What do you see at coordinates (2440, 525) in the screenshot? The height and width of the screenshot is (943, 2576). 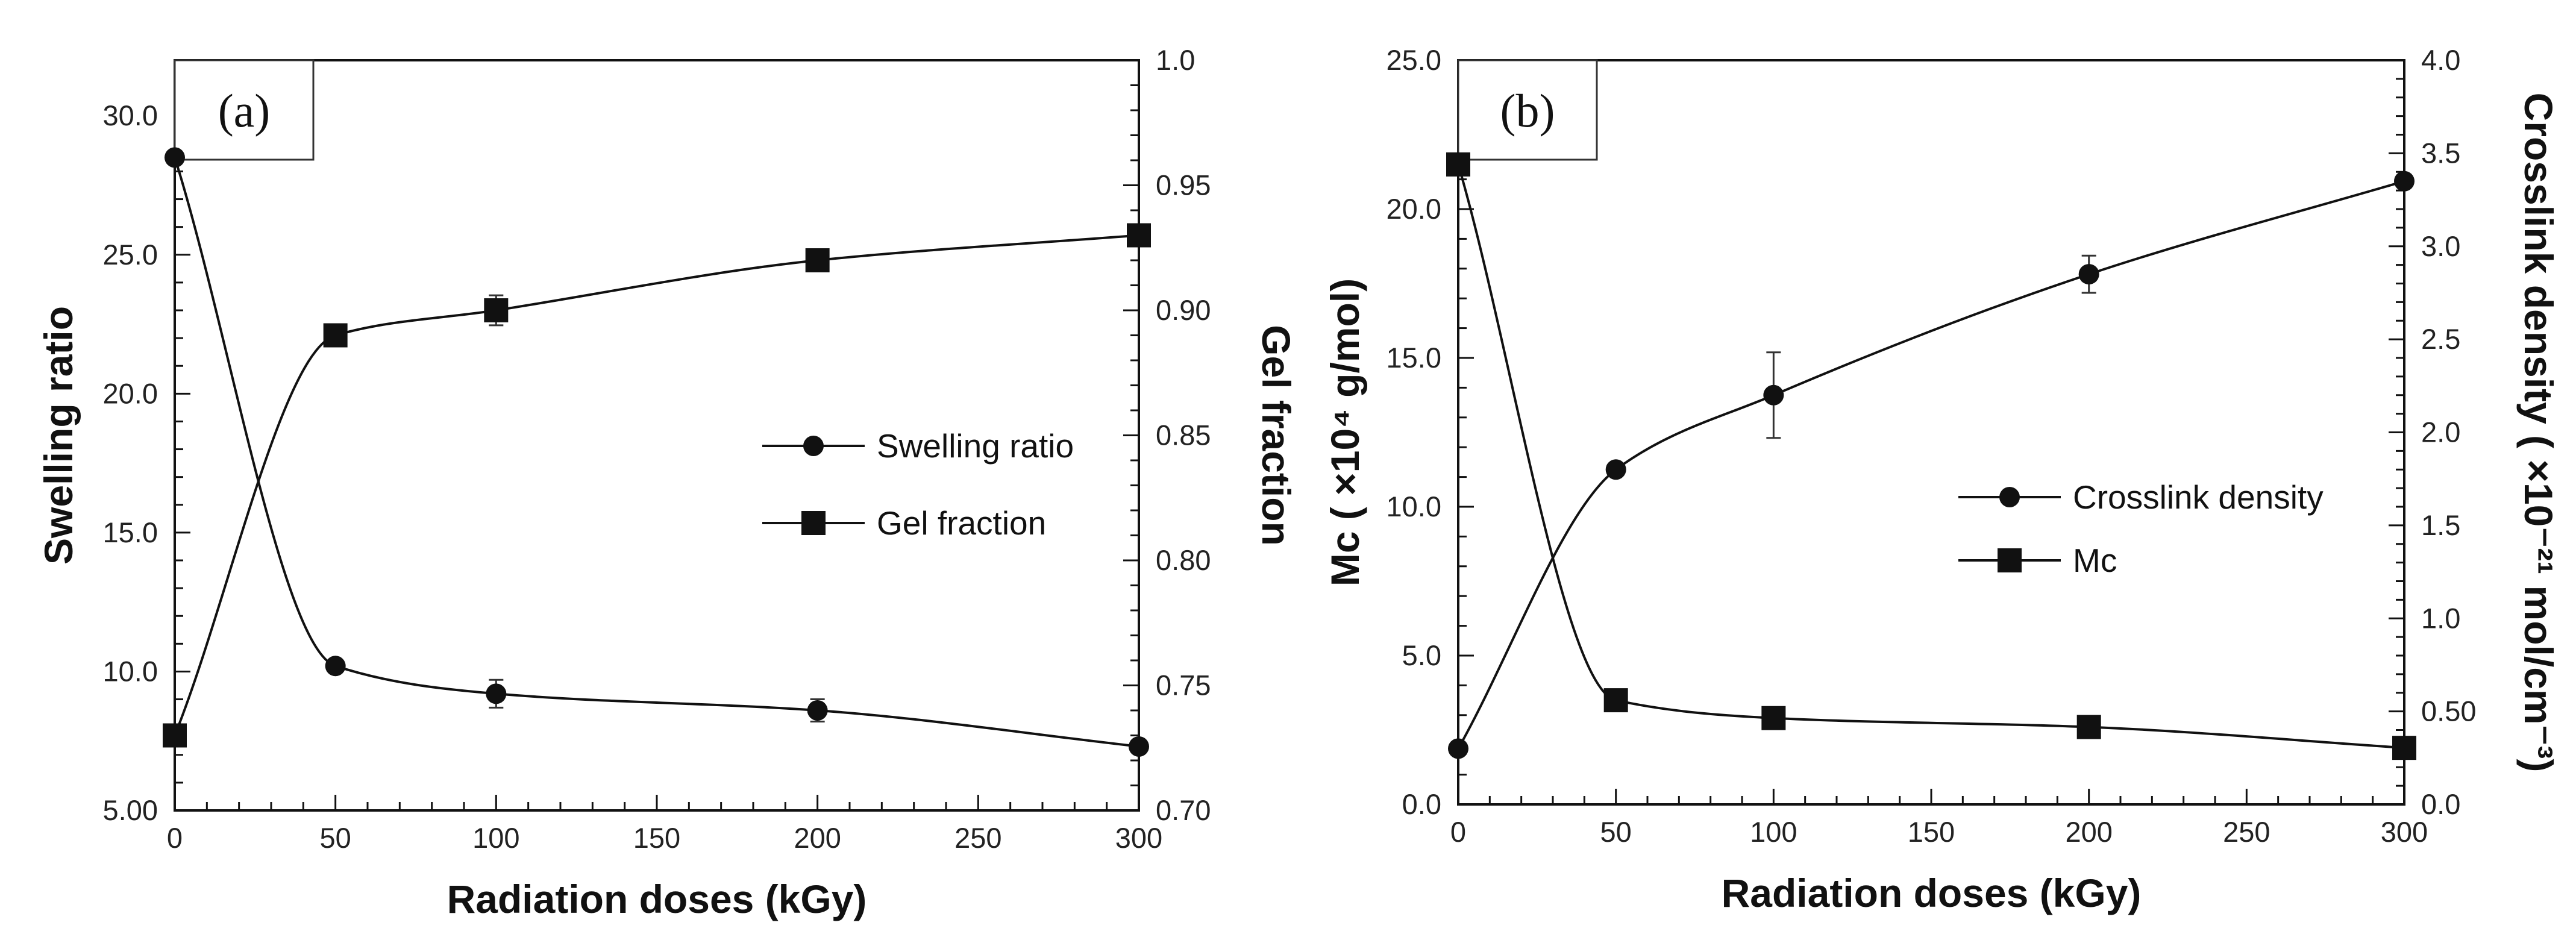 I see `y2-tick-label: 1.5` at bounding box center [2440, 525].